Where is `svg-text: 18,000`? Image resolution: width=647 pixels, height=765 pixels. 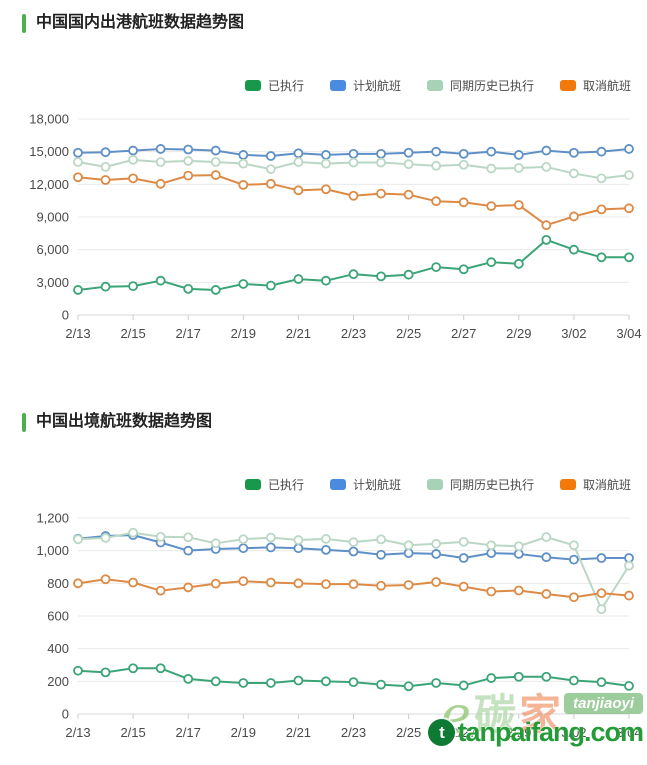 svg-text: 18,000 is located at coordinates (49, 119).